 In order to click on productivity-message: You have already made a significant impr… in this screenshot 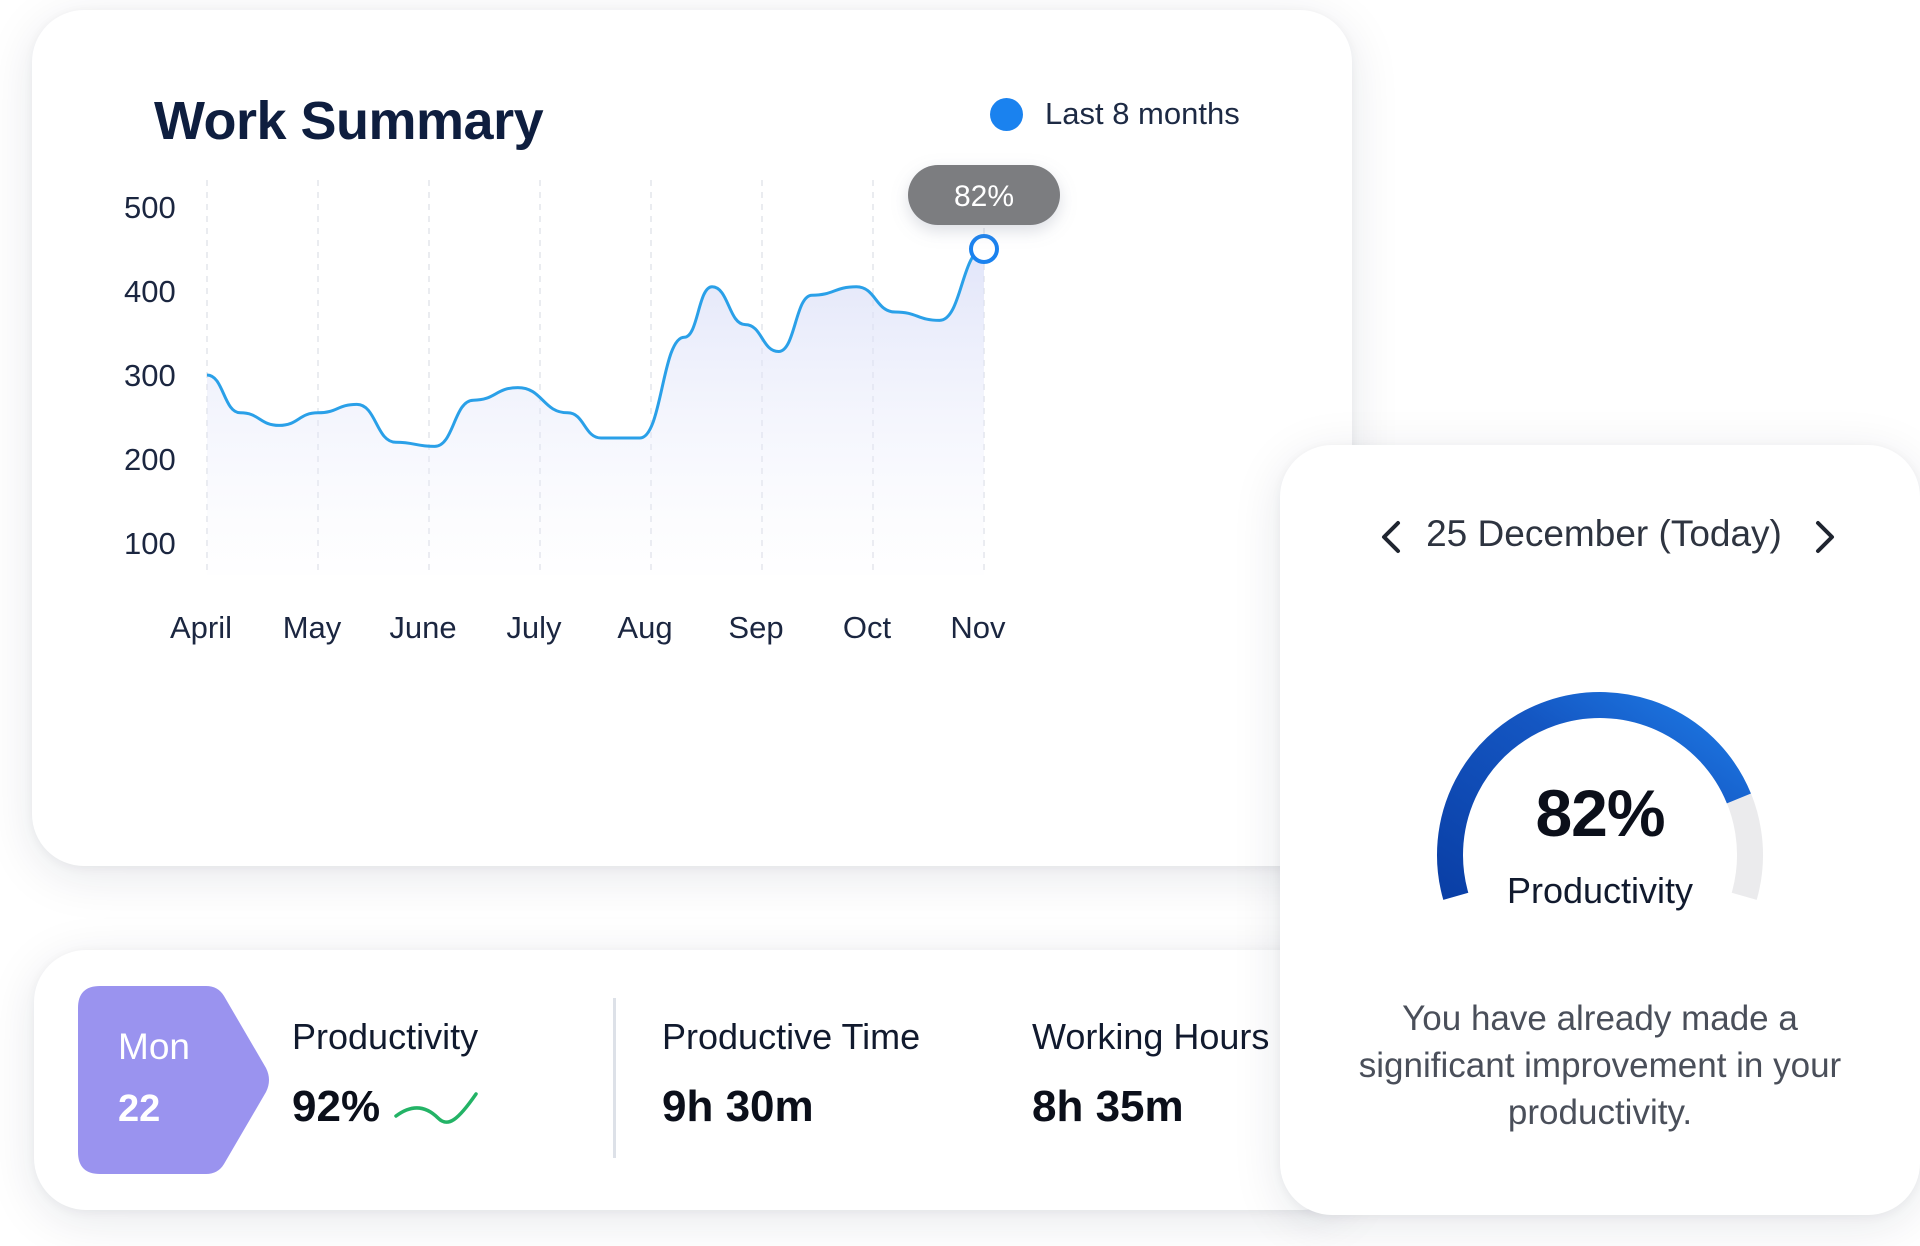, I will do `click(1600, 1065)`.